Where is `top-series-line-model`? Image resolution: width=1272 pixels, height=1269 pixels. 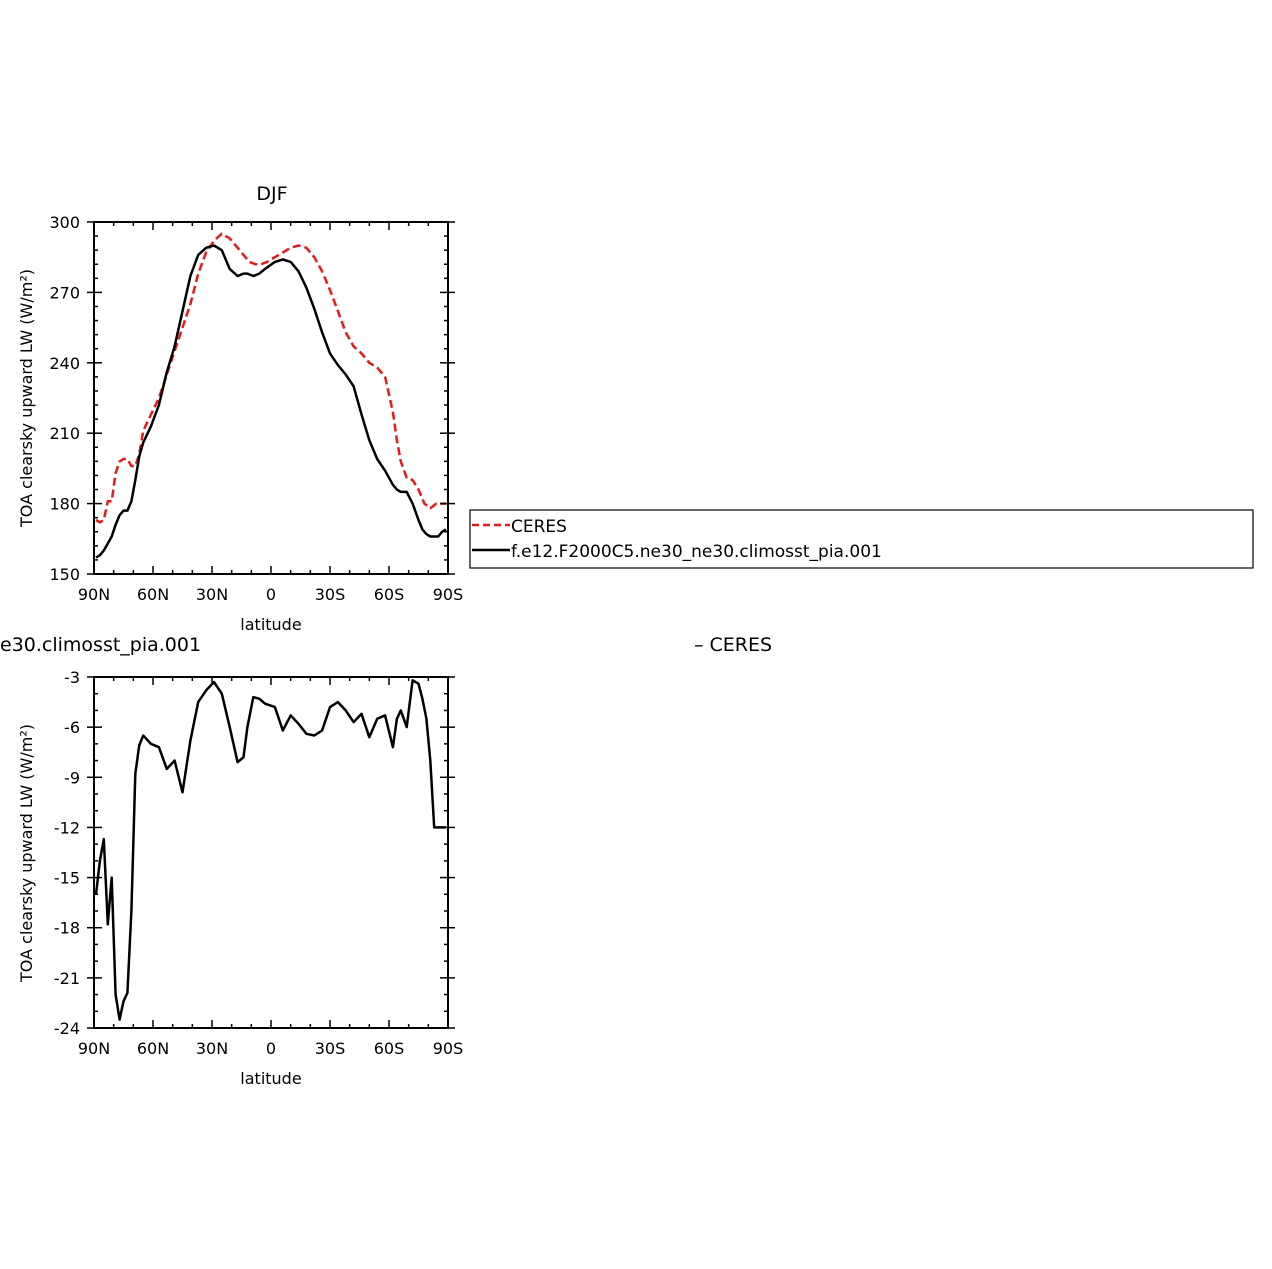
top-series-line-model is located at coordinates (271, 401).